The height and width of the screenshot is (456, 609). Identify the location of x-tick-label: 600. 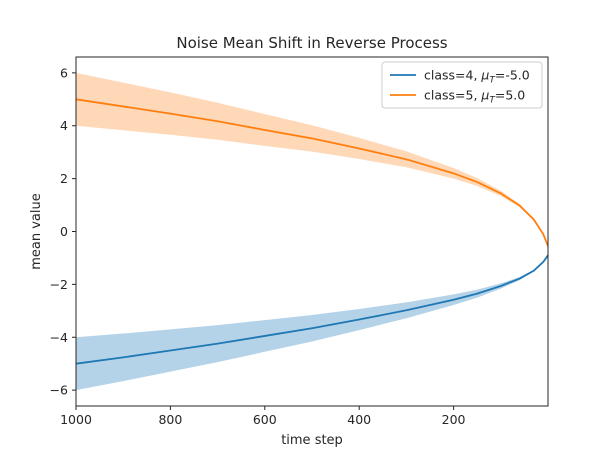
(265, 419).